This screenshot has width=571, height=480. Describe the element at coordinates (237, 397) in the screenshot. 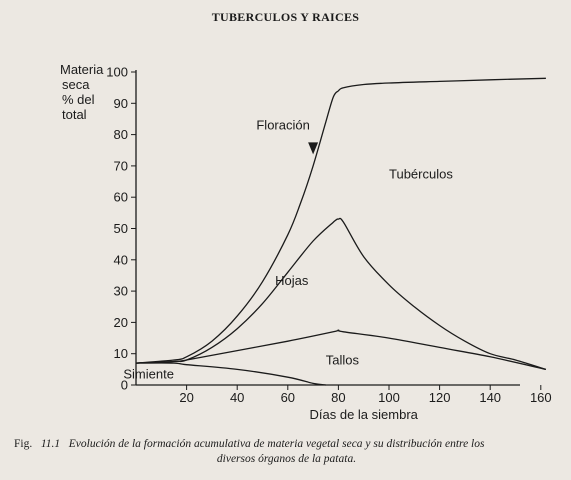

I see `x-tick-label: 40` at that location.